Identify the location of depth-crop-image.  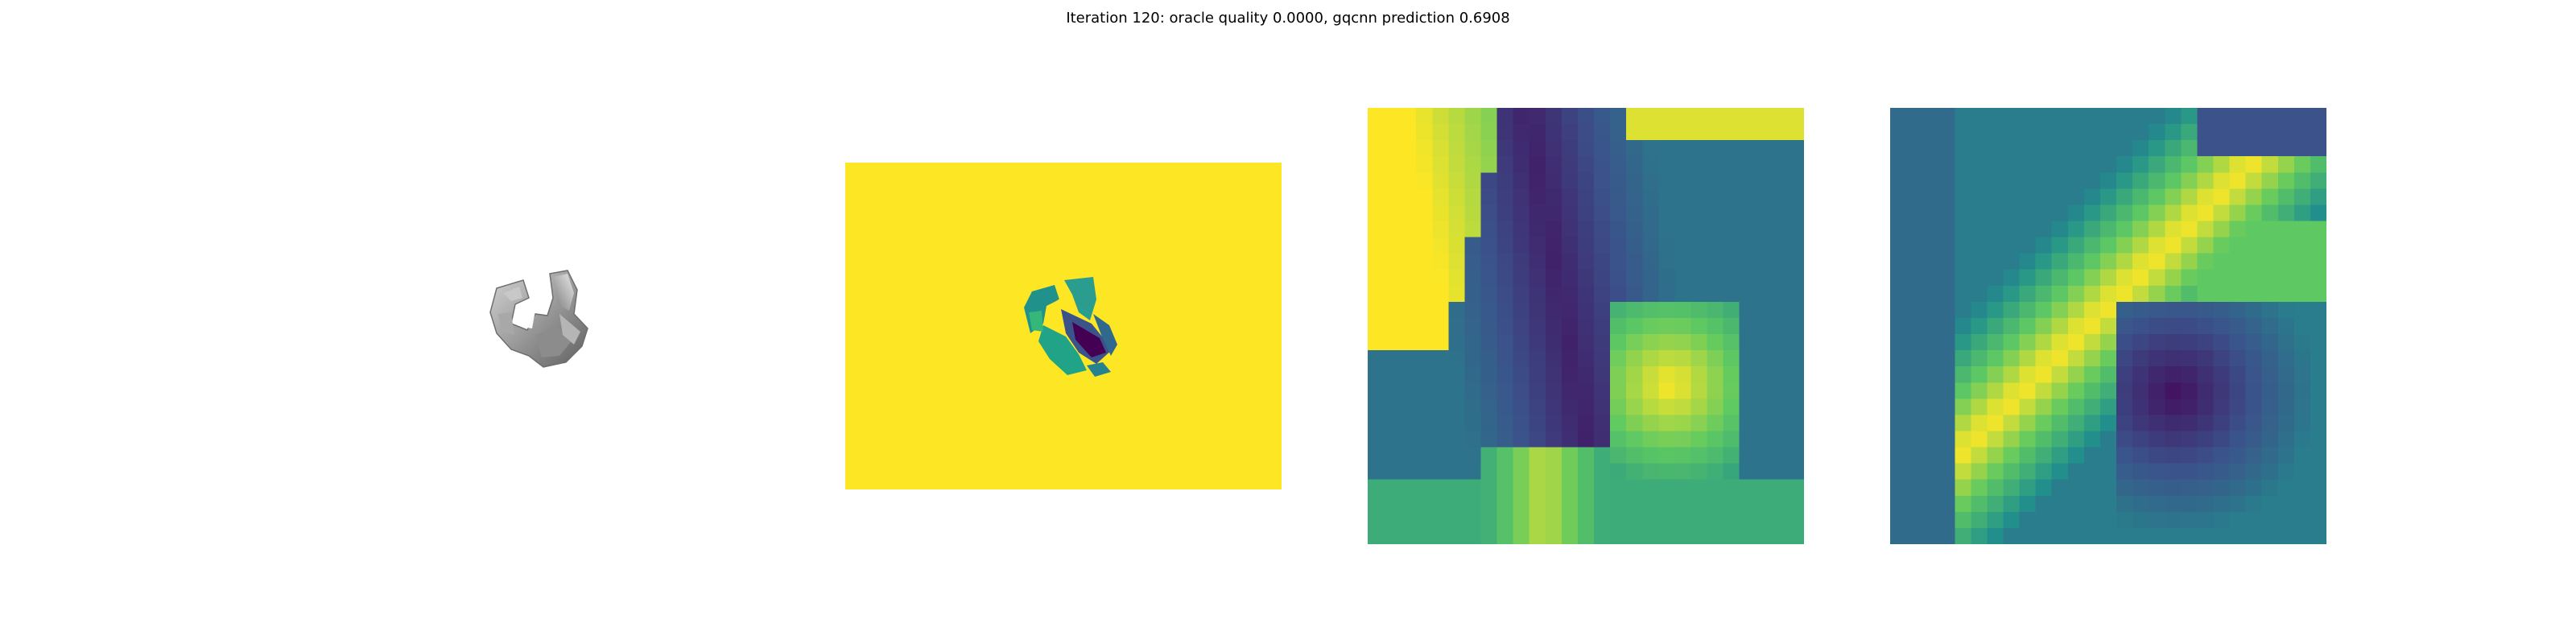
(1586, 326).